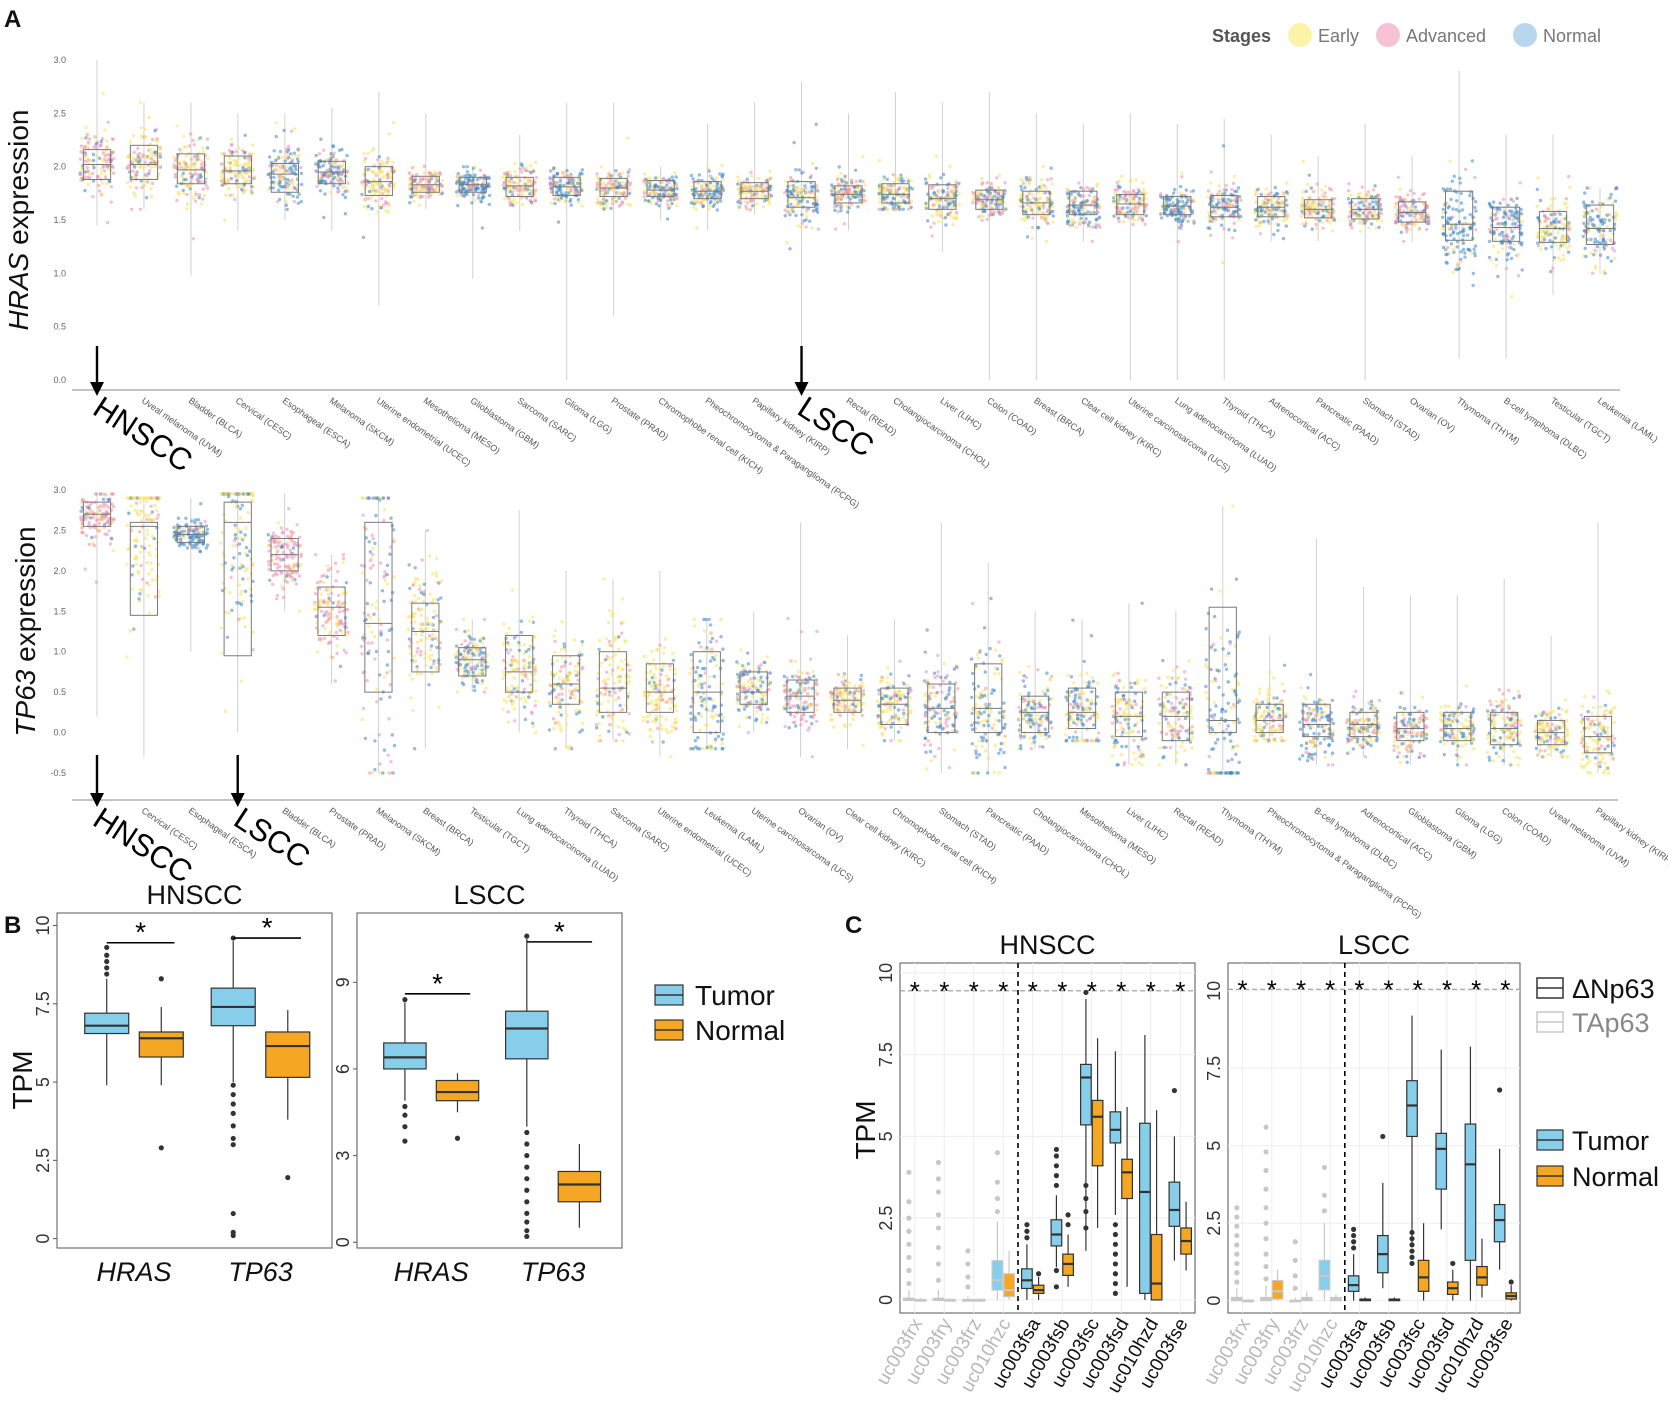 This screenshot has height=1416, width=1668. I want to click on y-tick-label: 1.0, so click(59, 273).